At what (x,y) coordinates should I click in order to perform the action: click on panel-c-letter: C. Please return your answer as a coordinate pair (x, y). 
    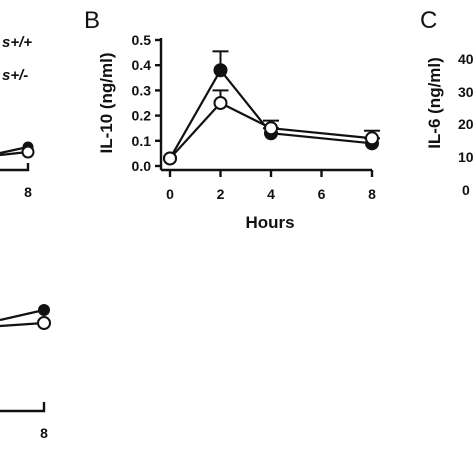
    Looking at the image, I should click on (428, 20).